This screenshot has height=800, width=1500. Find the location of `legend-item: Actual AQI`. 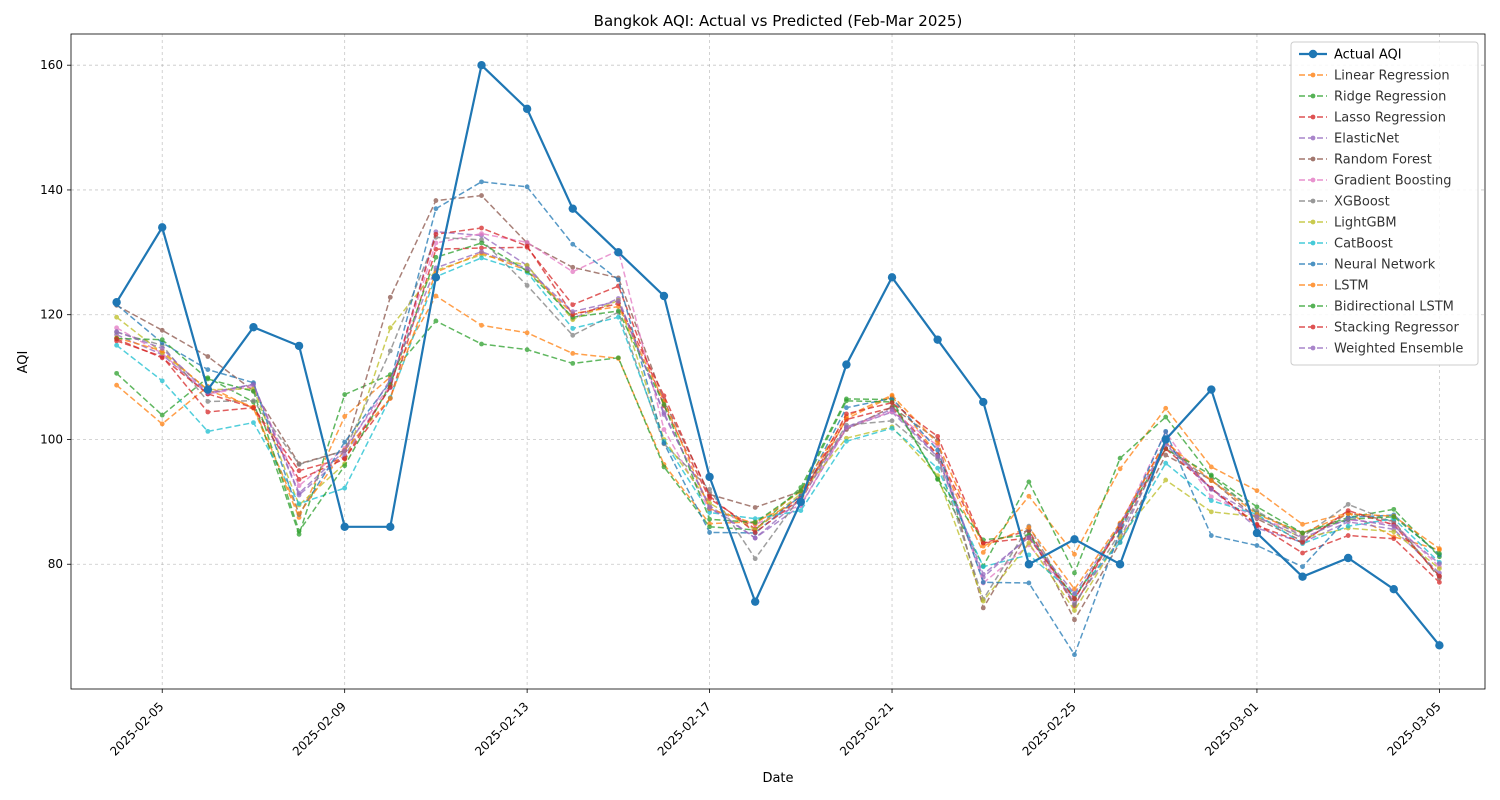

legend-item: Actual AQI is located at coordinates (1350, 55).